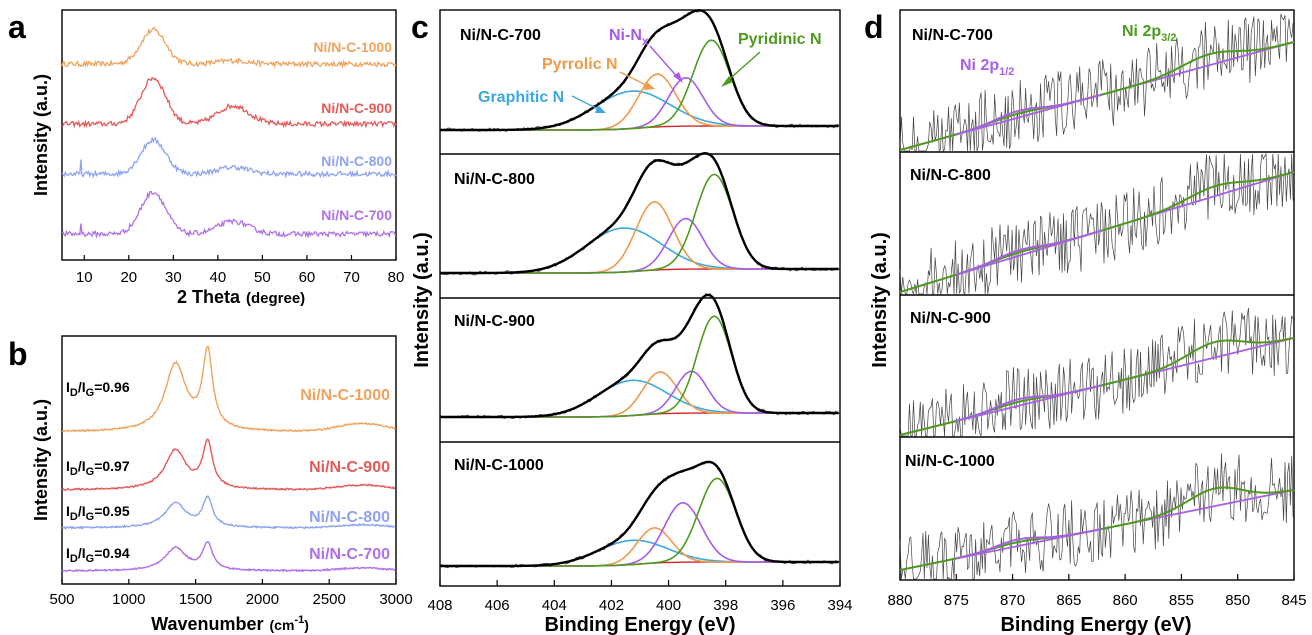  I want to click on c-xlabel: Binding Energy (eV), so click(639, 624).